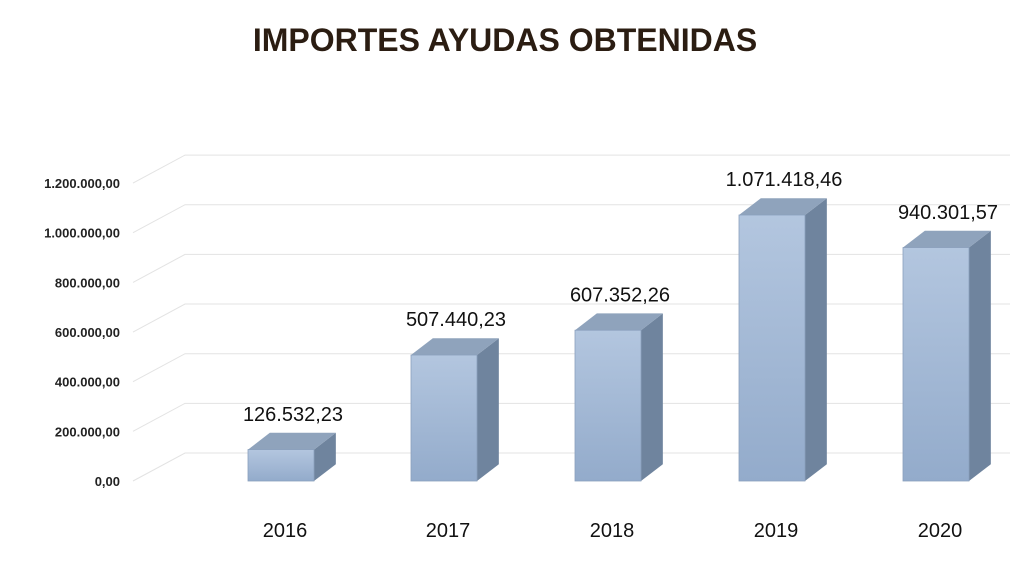 This screenshot has height=585, width=1024. Describe the element at coordinates (285, 531) in the screenshot. I see `x-tick-label: 2016` at that location.